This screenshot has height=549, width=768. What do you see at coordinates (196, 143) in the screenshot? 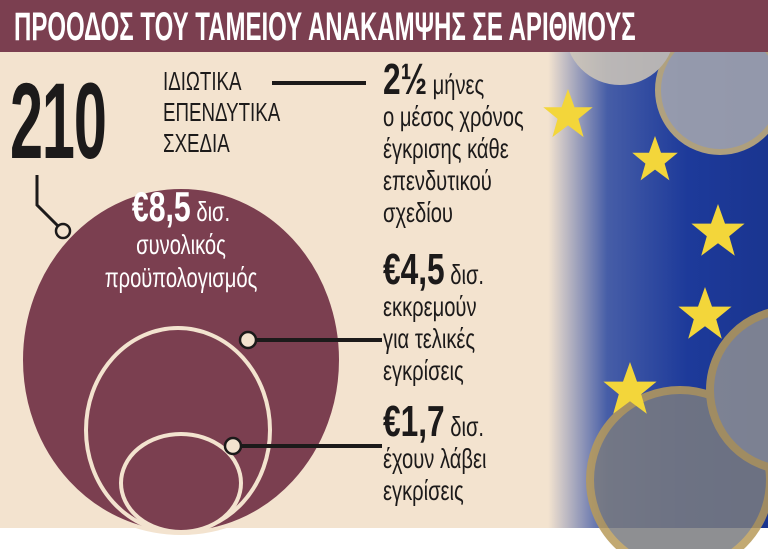
I see `plans-label-line: ΣΧΕΔΙΑ` at bounding box center [196, 143].